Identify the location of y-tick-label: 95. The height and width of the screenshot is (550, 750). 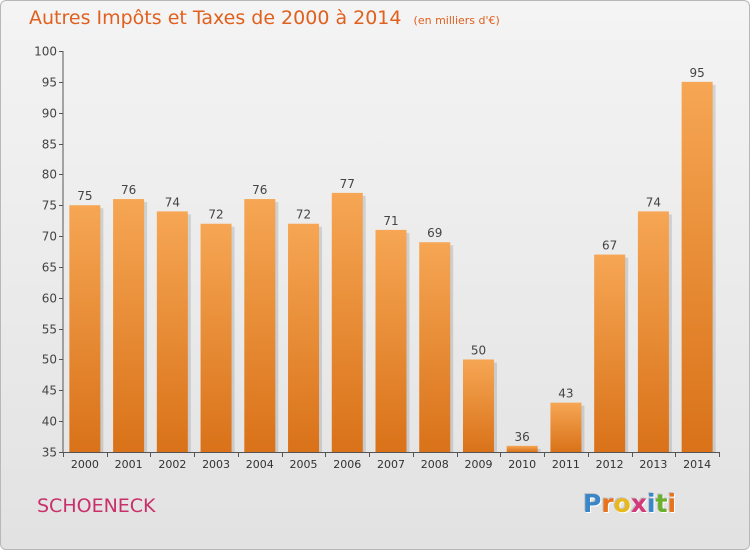
(49, 83).